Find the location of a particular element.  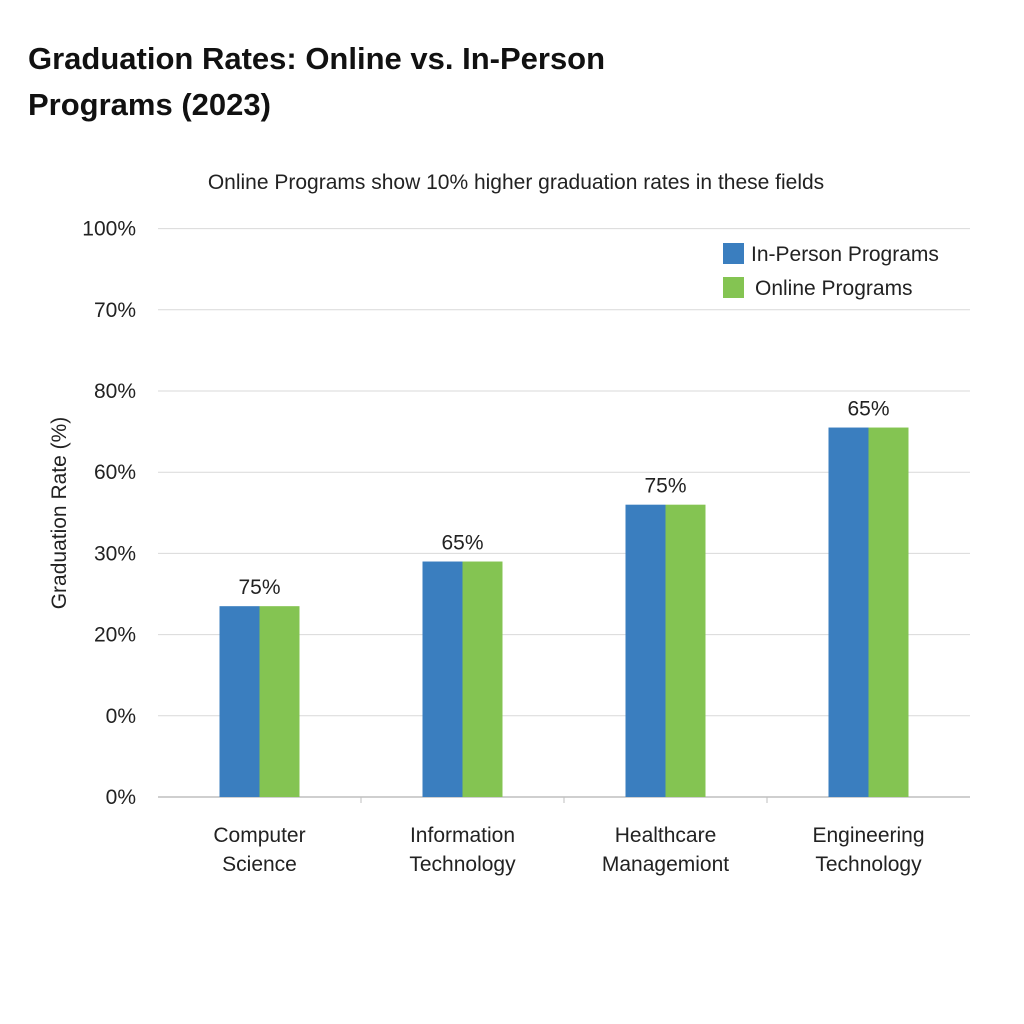

legend-label: In-Person Programs is located at coordinates (845, 254).